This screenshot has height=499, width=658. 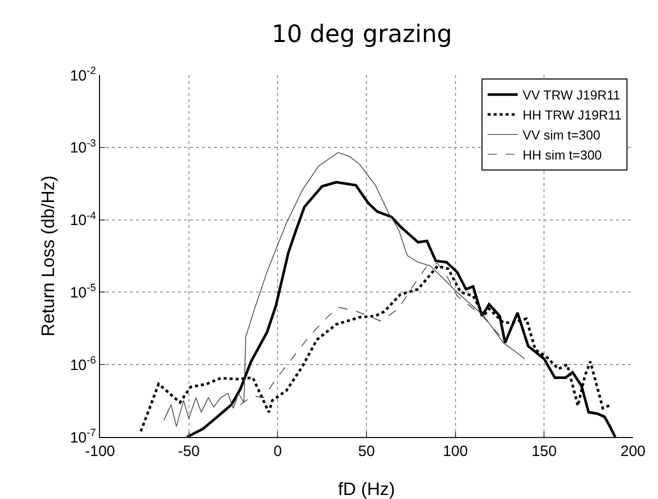 I want to click on x-tick-label: 200, so click(x=633, y=451).